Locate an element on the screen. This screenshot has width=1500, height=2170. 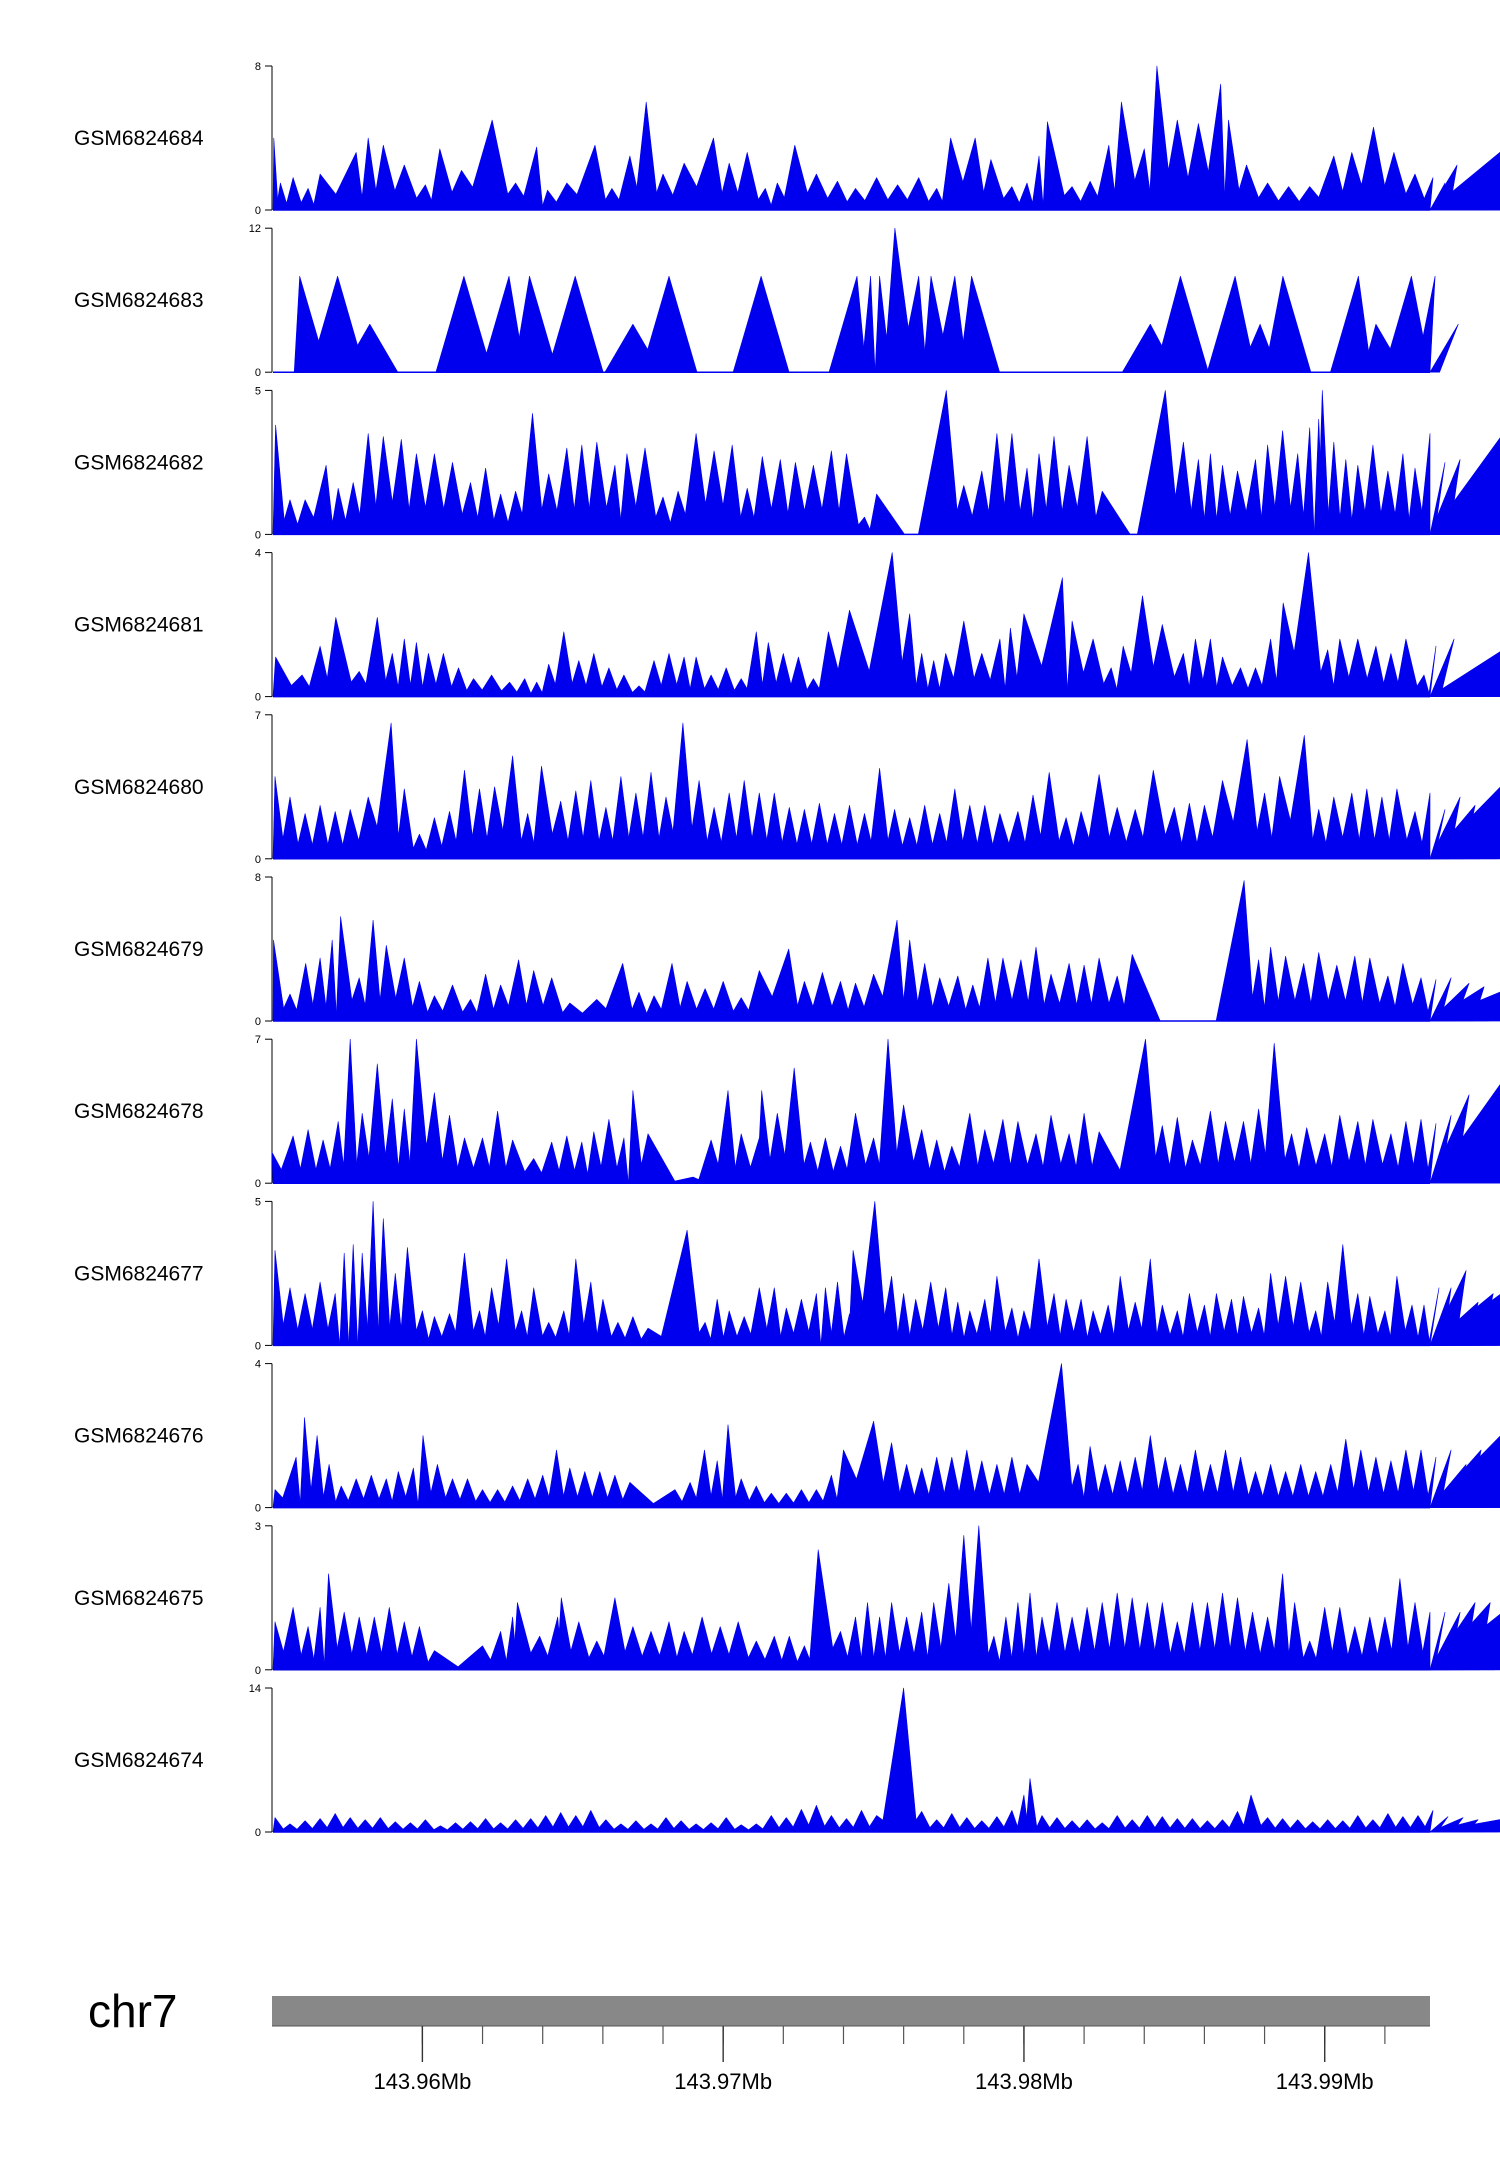
track-label: GSM6824680 is located at coordinates (139, 787).